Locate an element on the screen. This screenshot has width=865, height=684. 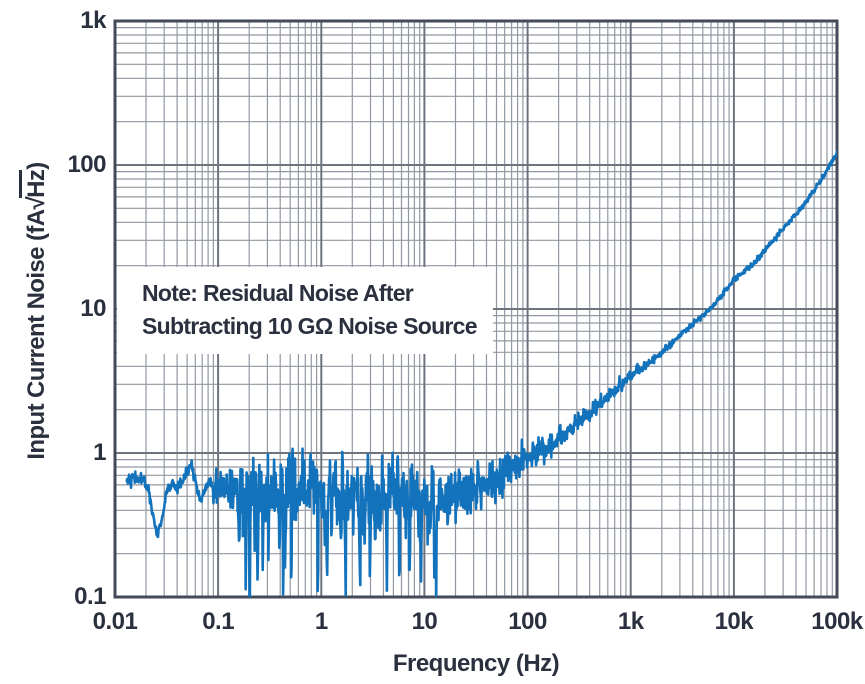
y-tick-label: 1 is located at coordinates (99, 452).